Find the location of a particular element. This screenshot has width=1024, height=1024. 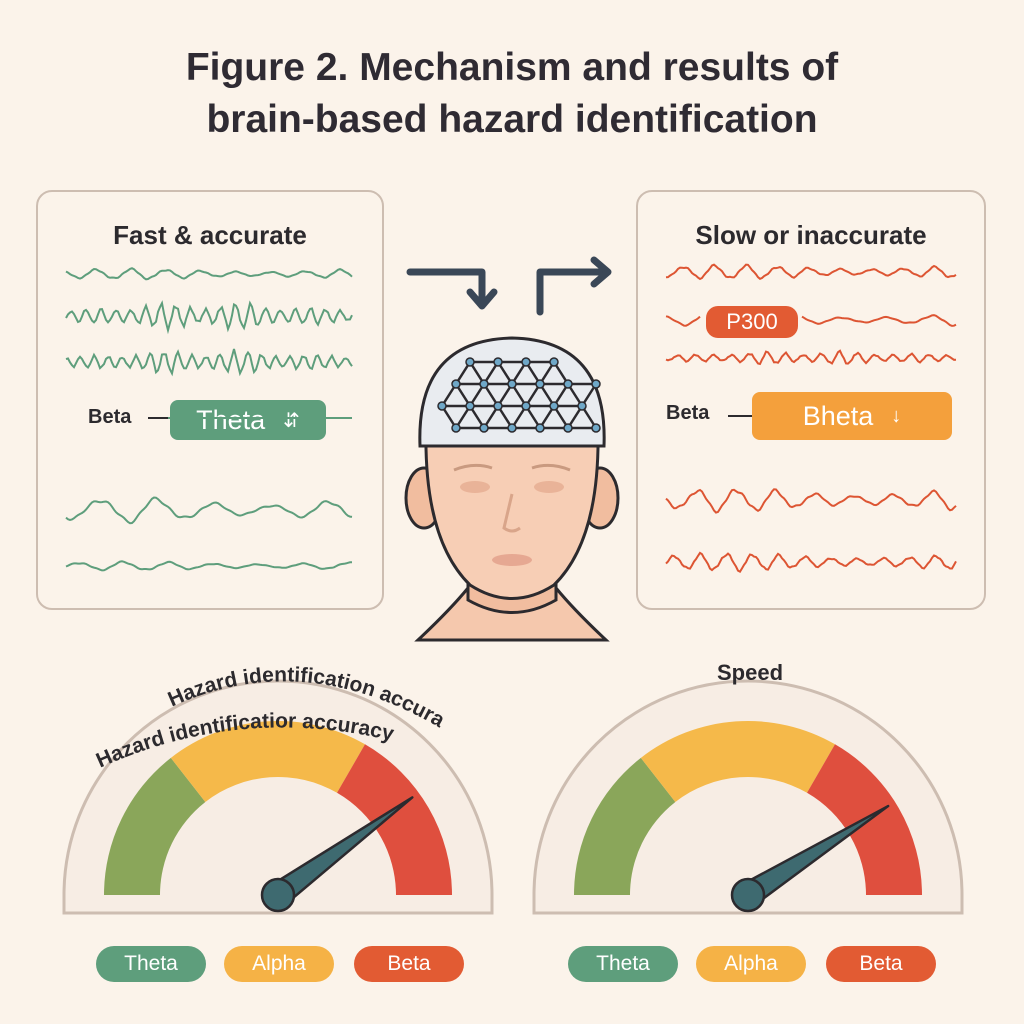

eeg-electrode-cap-icon is located at coordinates (512, 392).